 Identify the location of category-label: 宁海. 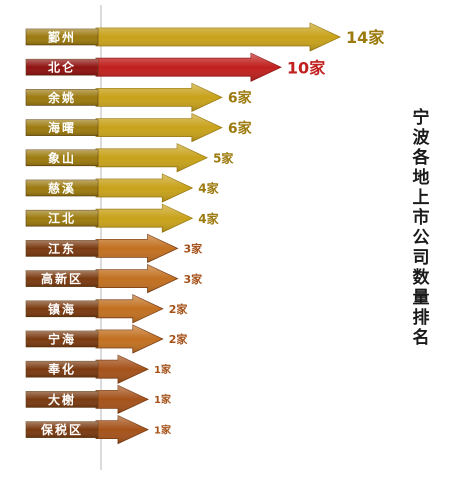
(62, 339).